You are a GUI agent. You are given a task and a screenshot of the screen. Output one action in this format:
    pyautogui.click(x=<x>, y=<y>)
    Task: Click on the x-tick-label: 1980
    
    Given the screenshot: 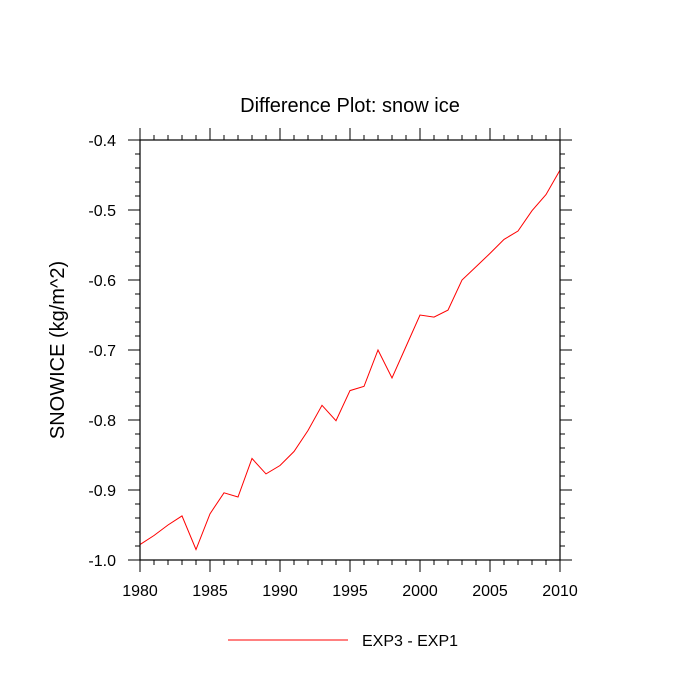 What is the action you would take?
    pyautogui.click(x=140, y=591)
    